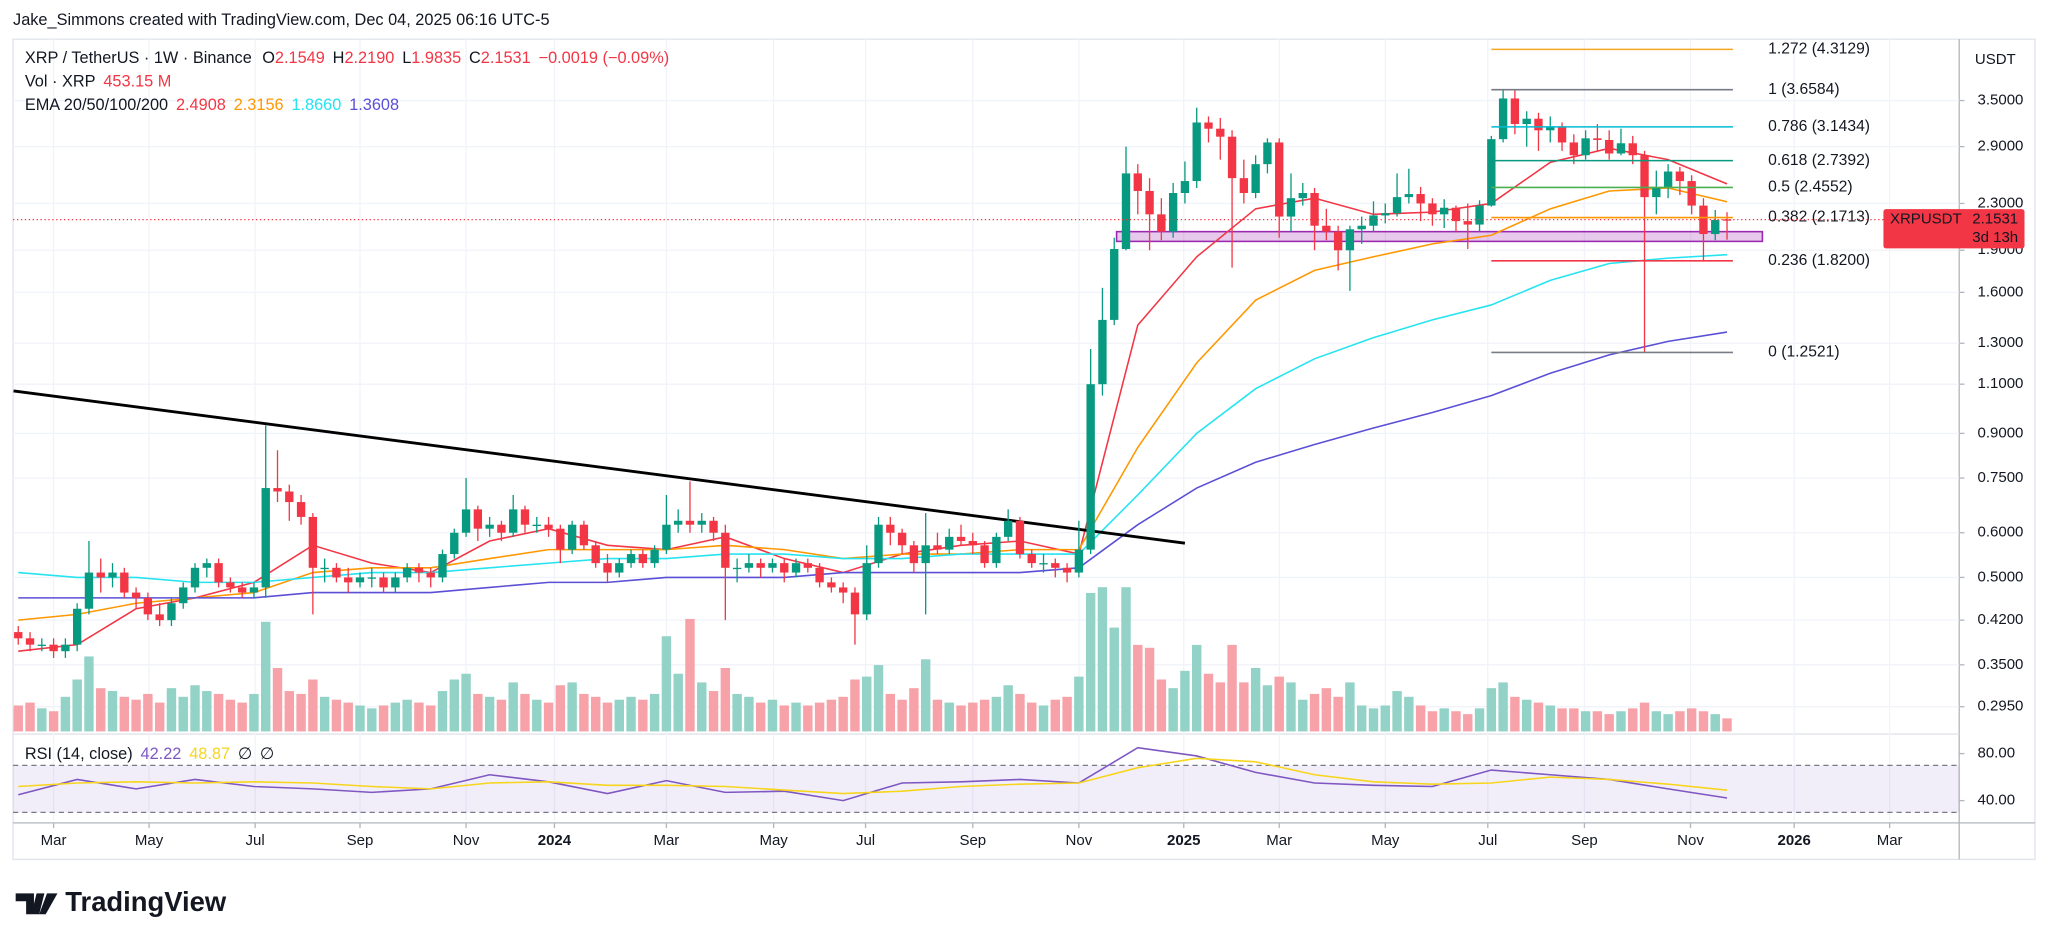 This screenshot has width=2048, height=946. I want to click on legend-item: H, so click(339, 58).